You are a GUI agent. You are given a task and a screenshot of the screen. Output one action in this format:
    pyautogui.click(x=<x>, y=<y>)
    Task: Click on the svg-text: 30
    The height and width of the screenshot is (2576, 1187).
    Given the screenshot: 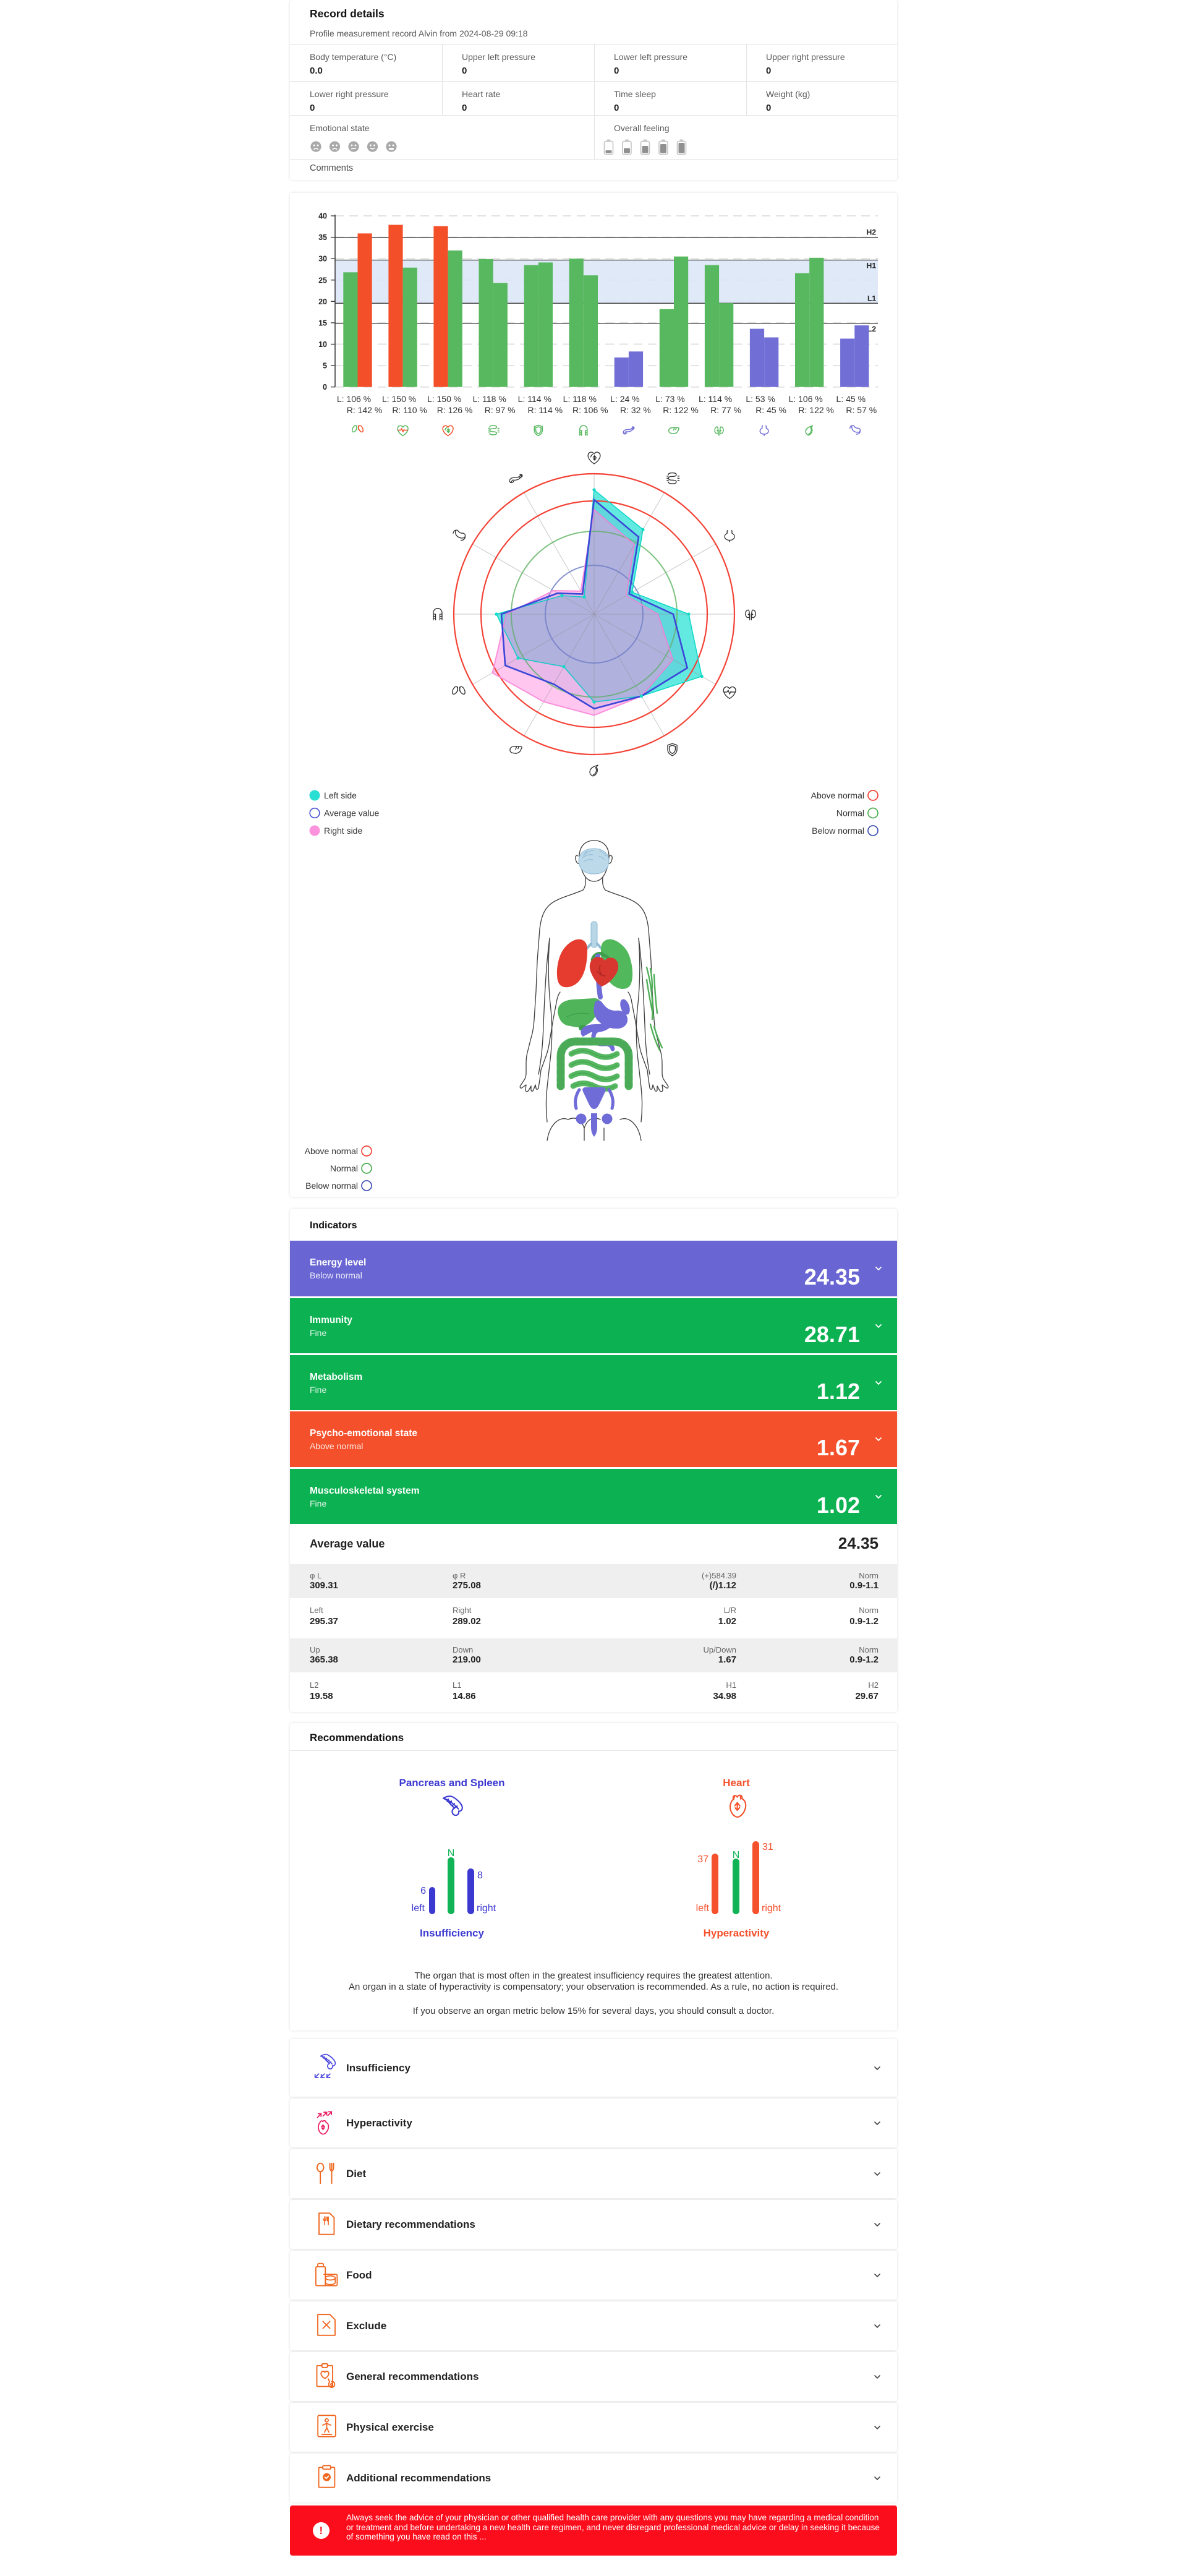 What is the action you would take?
    pyautogui.click(x=322, y=259)
    